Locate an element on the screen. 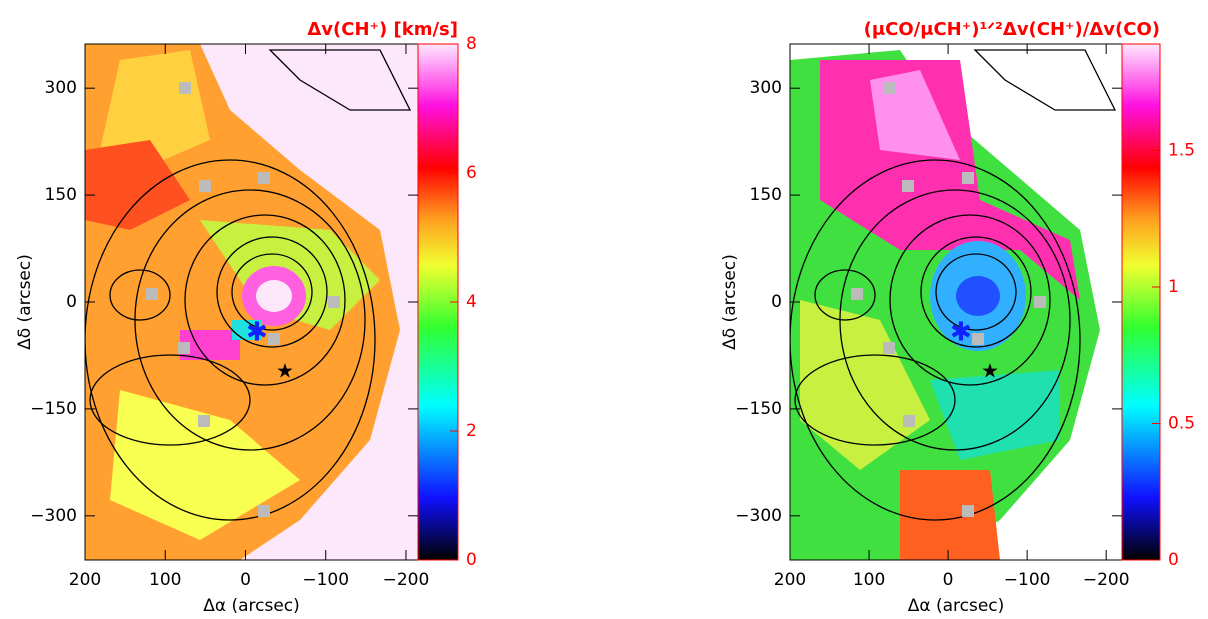  colorbar-tick-label: 8 is located at coordinates (471, 44).